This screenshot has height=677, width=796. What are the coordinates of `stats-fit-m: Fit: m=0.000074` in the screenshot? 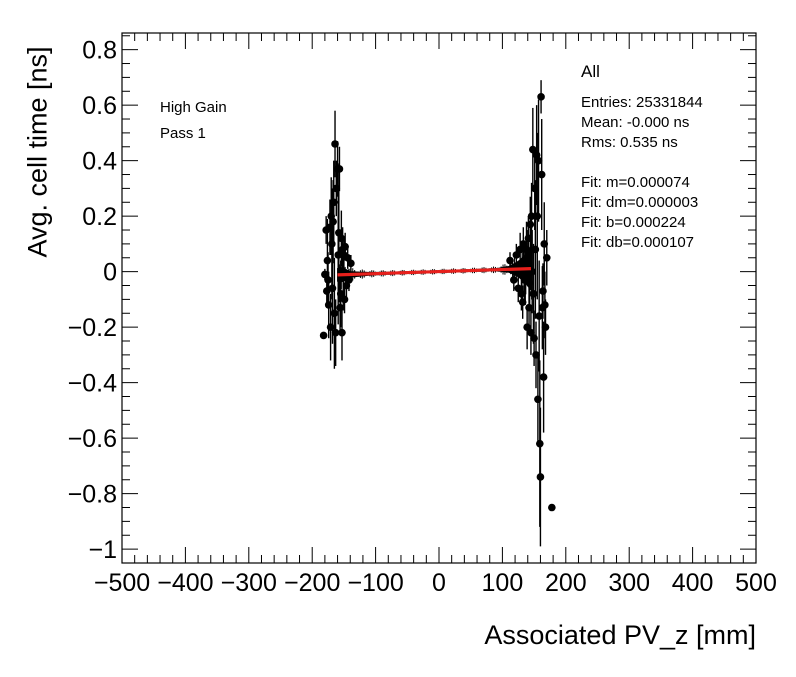 It's located at (635, 182).